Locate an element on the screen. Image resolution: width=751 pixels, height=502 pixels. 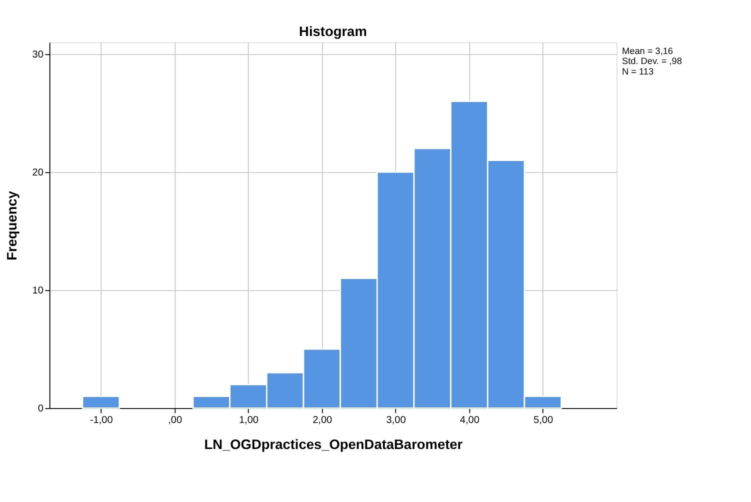
x-tick-label: ,00 is located at coordinates (175, 420).